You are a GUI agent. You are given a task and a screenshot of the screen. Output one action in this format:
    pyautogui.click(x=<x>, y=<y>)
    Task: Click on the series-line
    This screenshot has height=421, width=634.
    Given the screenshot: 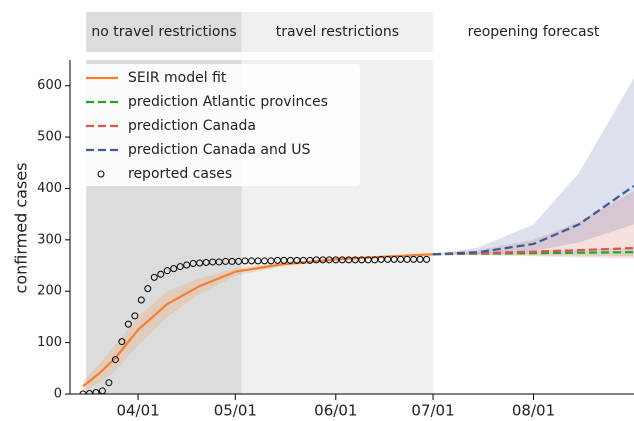 What is the action you would take?
    pyautogui.click(x=533, y=220)
    